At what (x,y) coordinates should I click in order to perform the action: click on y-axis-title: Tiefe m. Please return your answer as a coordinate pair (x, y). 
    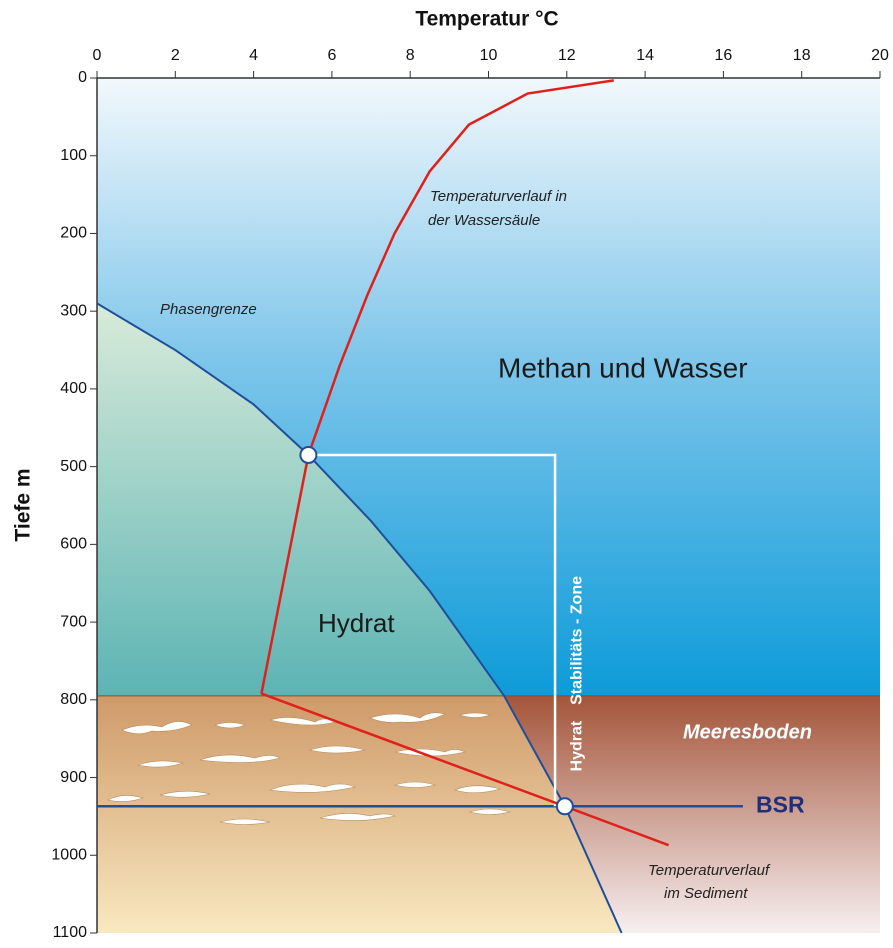
    Looking at the image, I should click on (23, 504).